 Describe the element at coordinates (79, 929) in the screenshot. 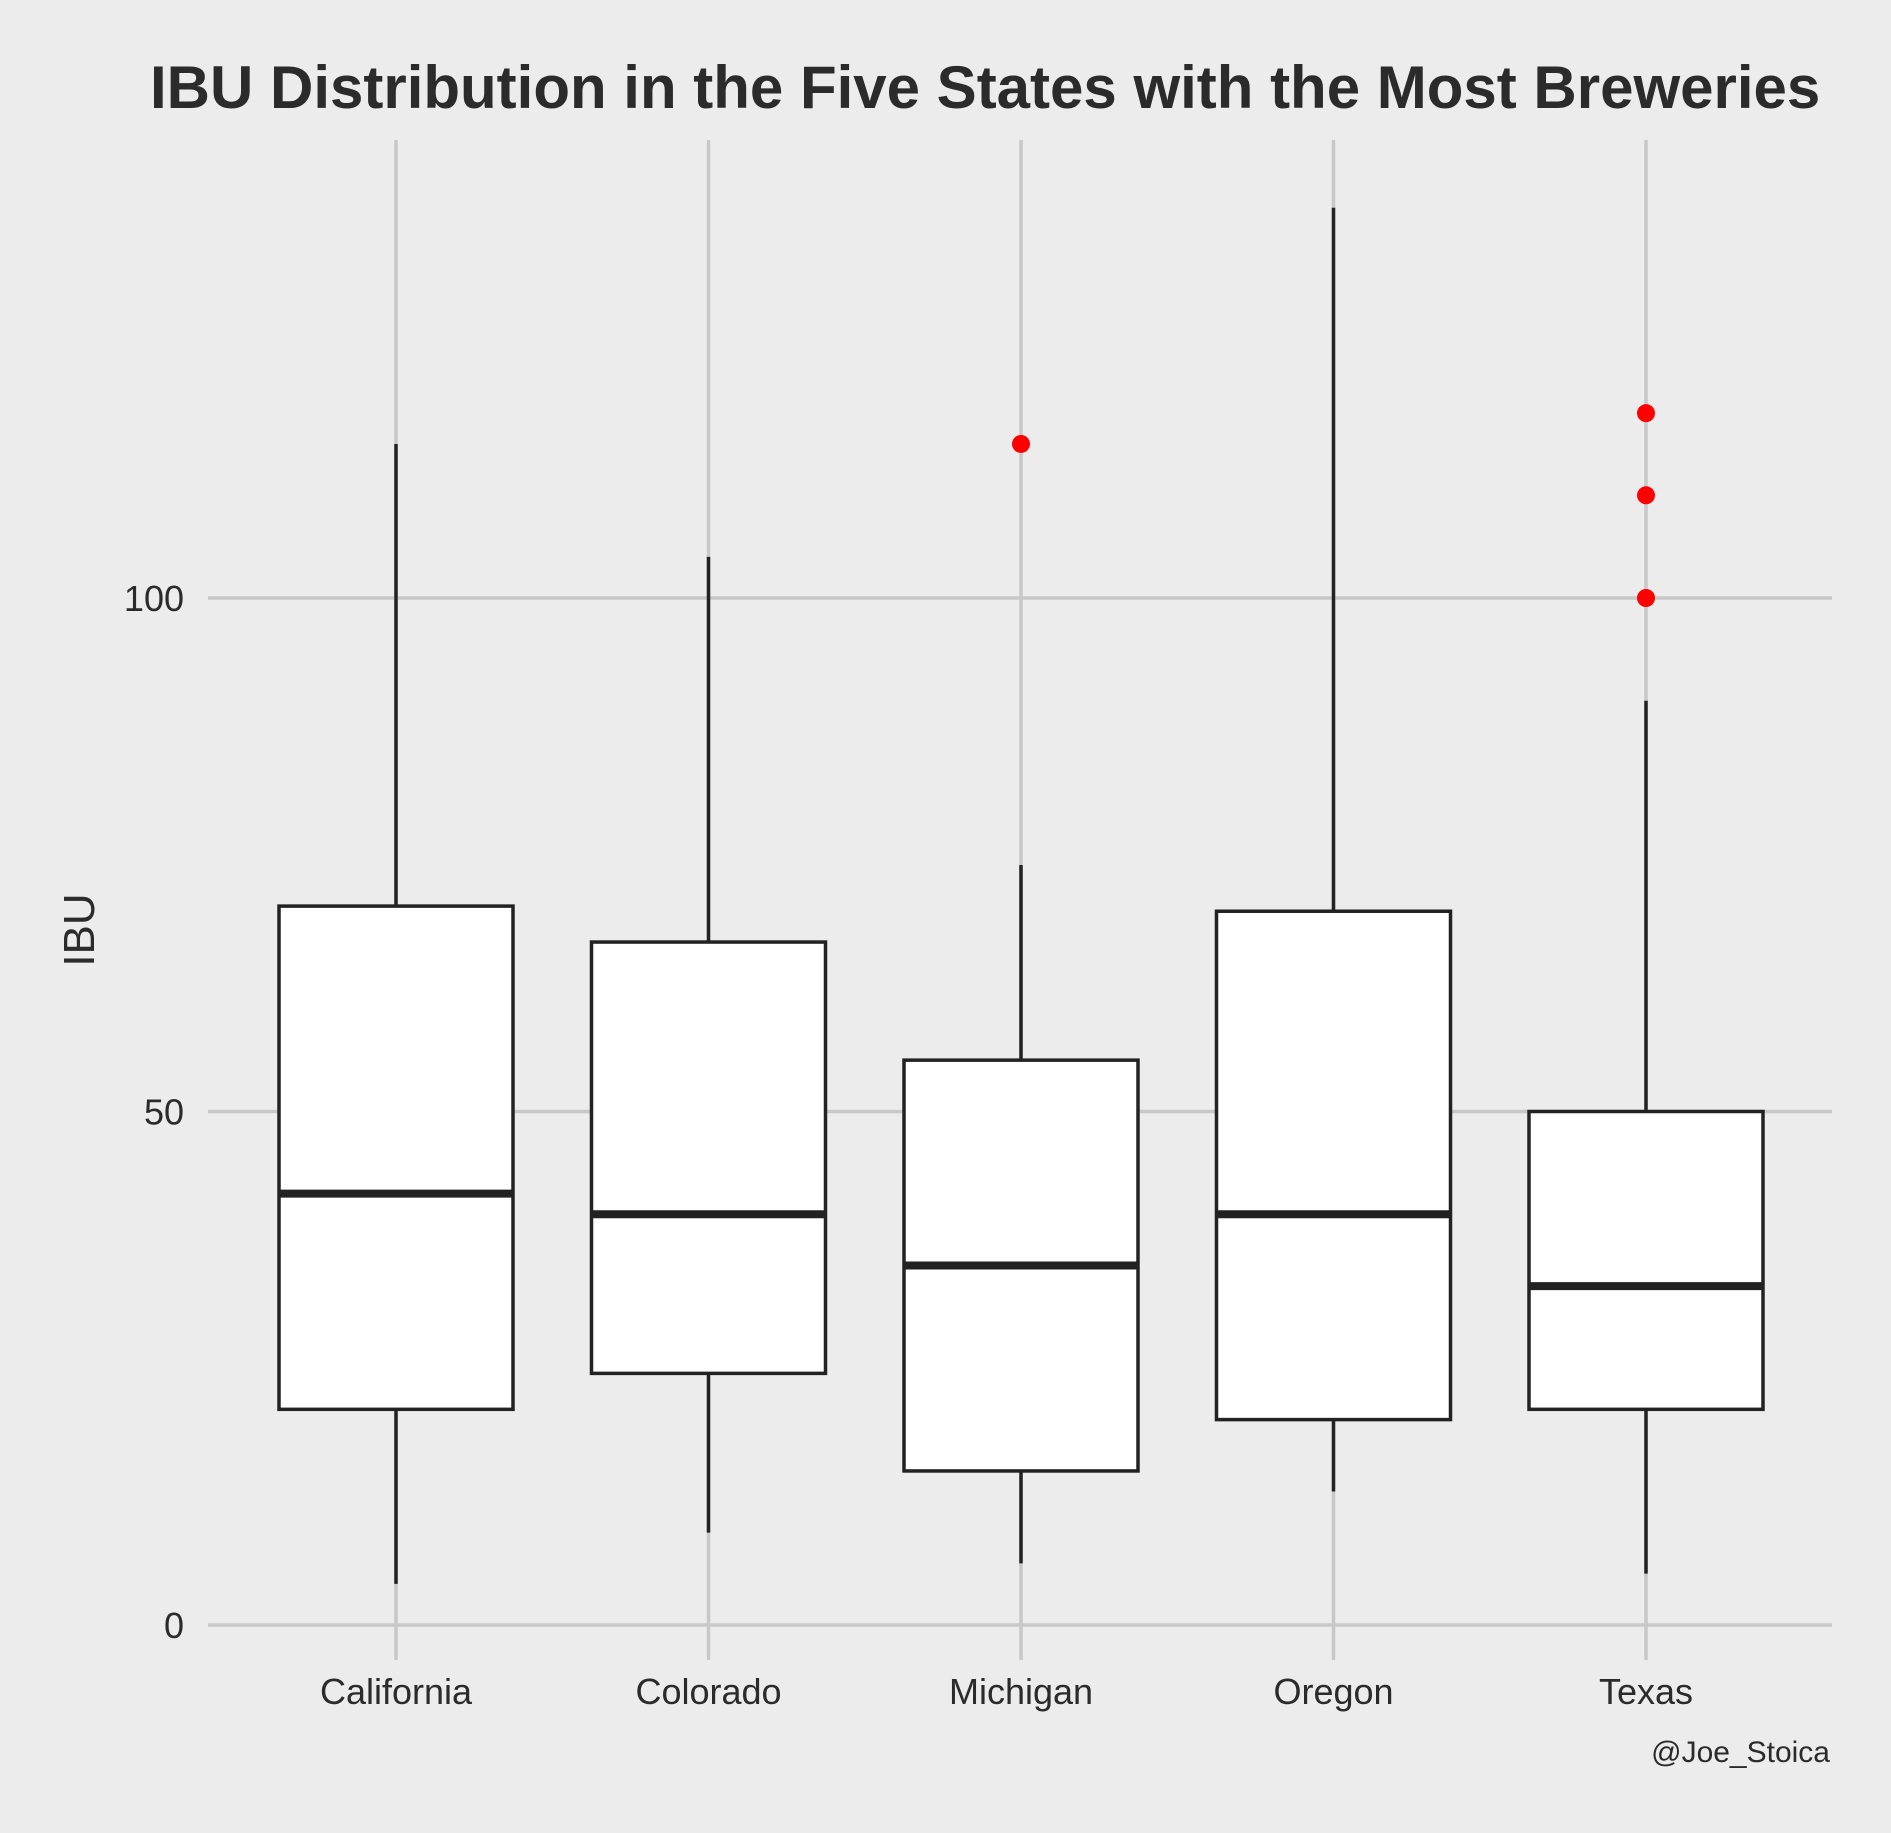

I see `y-axis-title: IBU` at that location.